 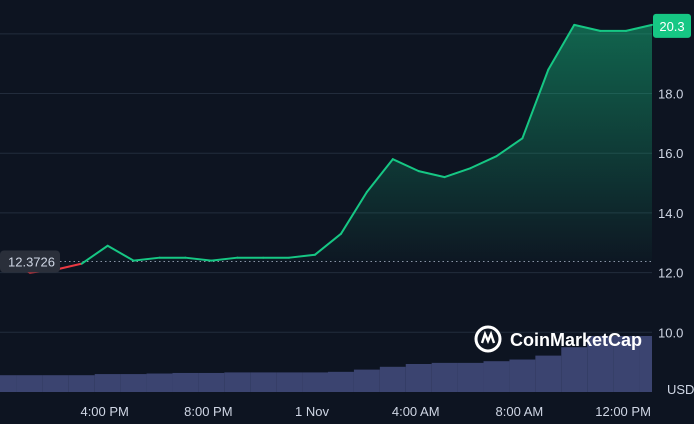 What do you see at coordinates (670, 273) in the screenshot?
I see `y-tick-label: 12.0` at bounding box center [670, 273].